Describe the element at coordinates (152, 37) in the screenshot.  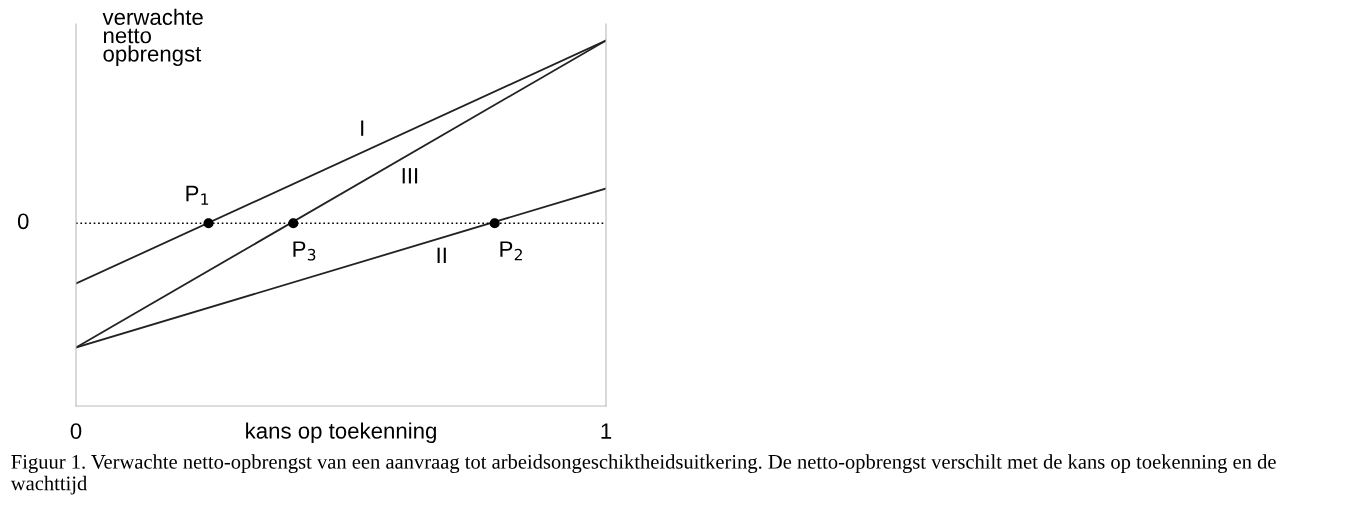
I see `y-axis-title: verwachte netto opbrengst` at that location.